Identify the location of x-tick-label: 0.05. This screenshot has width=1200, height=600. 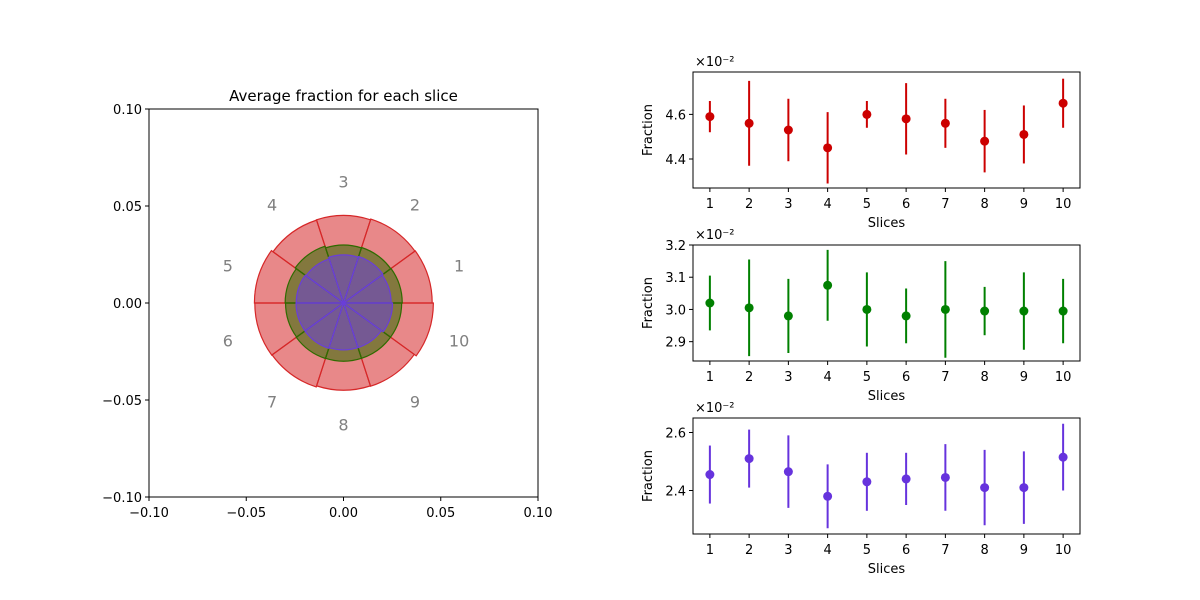
(440, 513).